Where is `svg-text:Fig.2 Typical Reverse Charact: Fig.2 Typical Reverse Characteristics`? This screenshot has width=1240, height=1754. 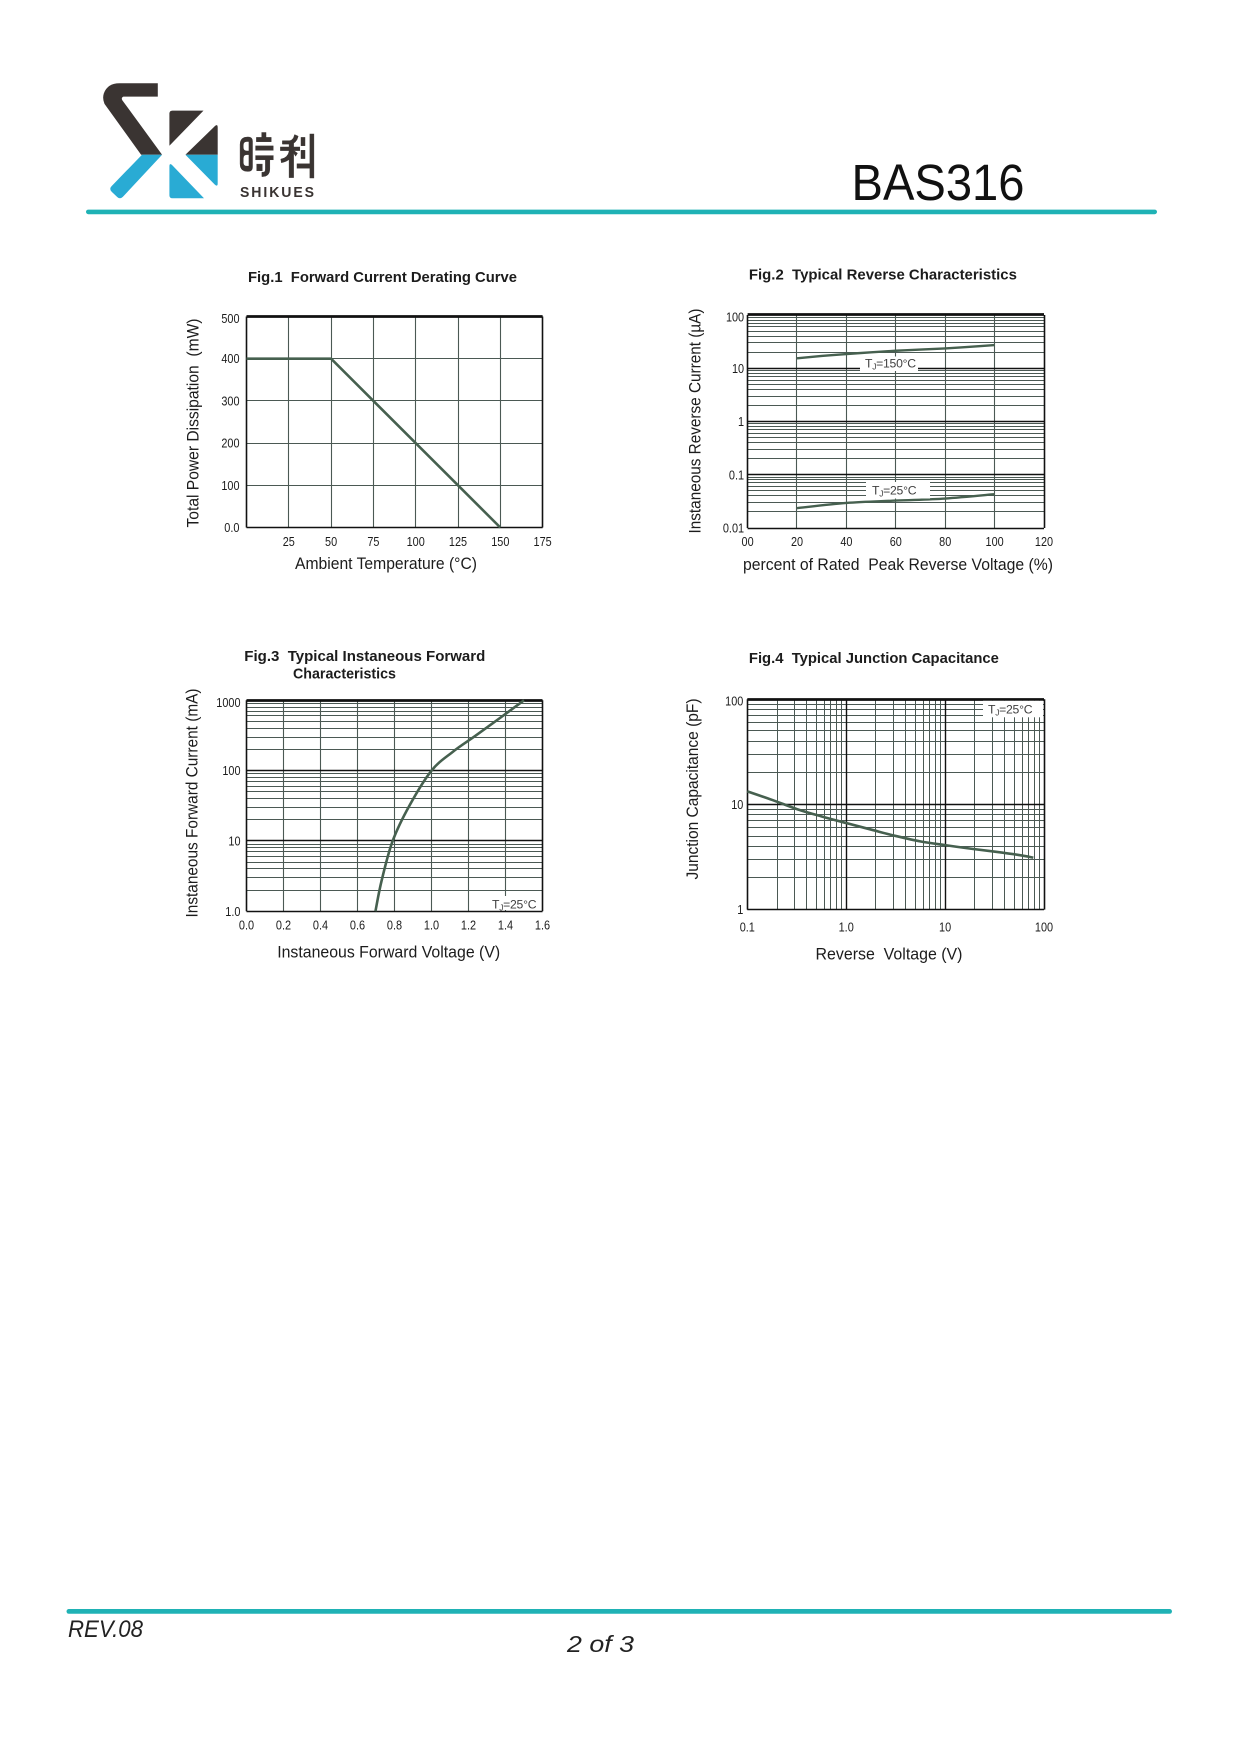
svg-text:Fig.2 Typical Reverse Charact: Fig.2 Typical Reverse Characteristics is located at coordinates (883, 274).